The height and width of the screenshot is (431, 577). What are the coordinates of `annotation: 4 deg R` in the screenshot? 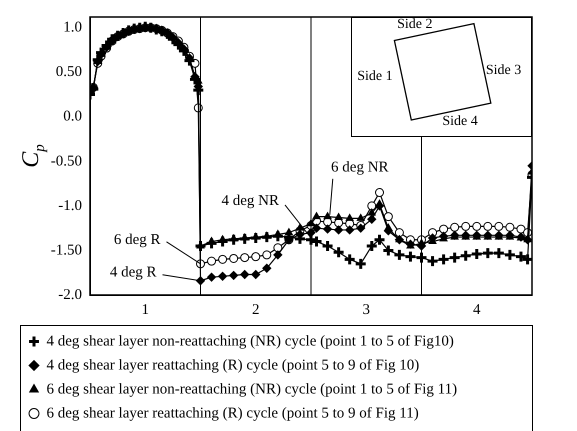 It's located at (133, 272).